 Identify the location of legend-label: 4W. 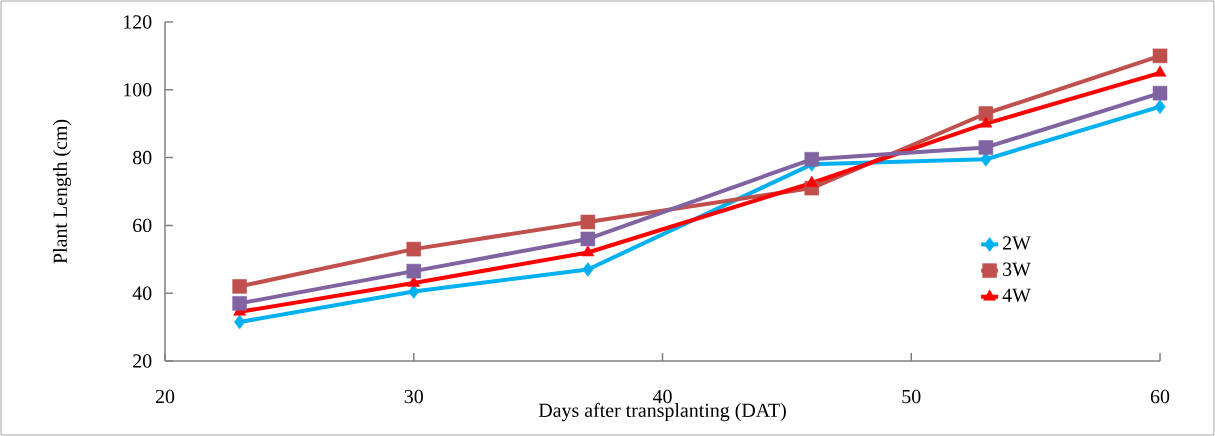
(1016, 295).